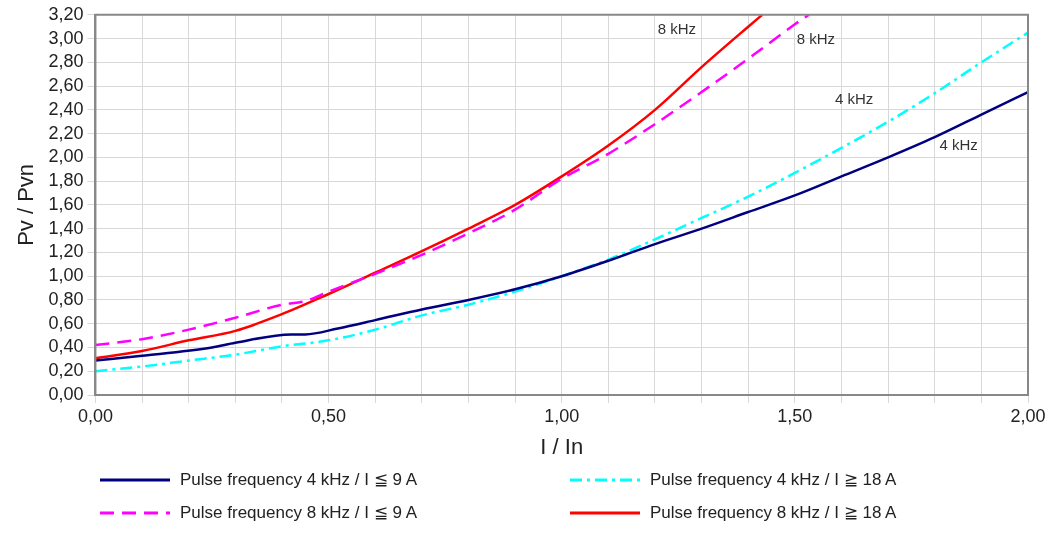 The width and height of the screenshot is (1058, 547). Describe the element at coordinates (795, 415) in the screenshot. I see `x-tick-label: 1,50` at that location.